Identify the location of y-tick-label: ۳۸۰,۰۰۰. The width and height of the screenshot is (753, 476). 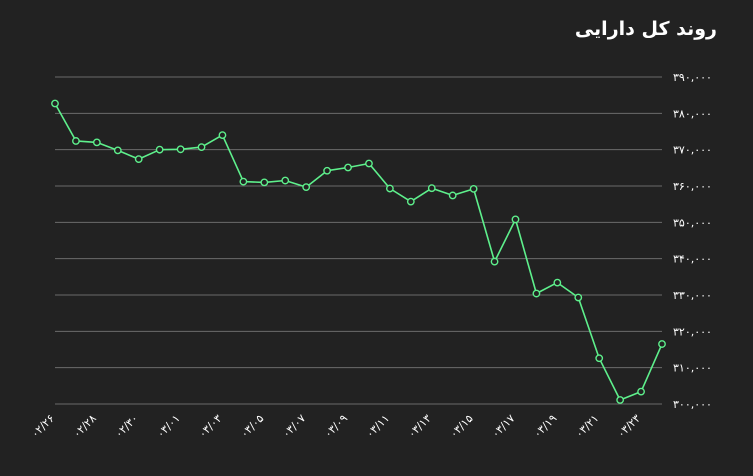
(692, 113).